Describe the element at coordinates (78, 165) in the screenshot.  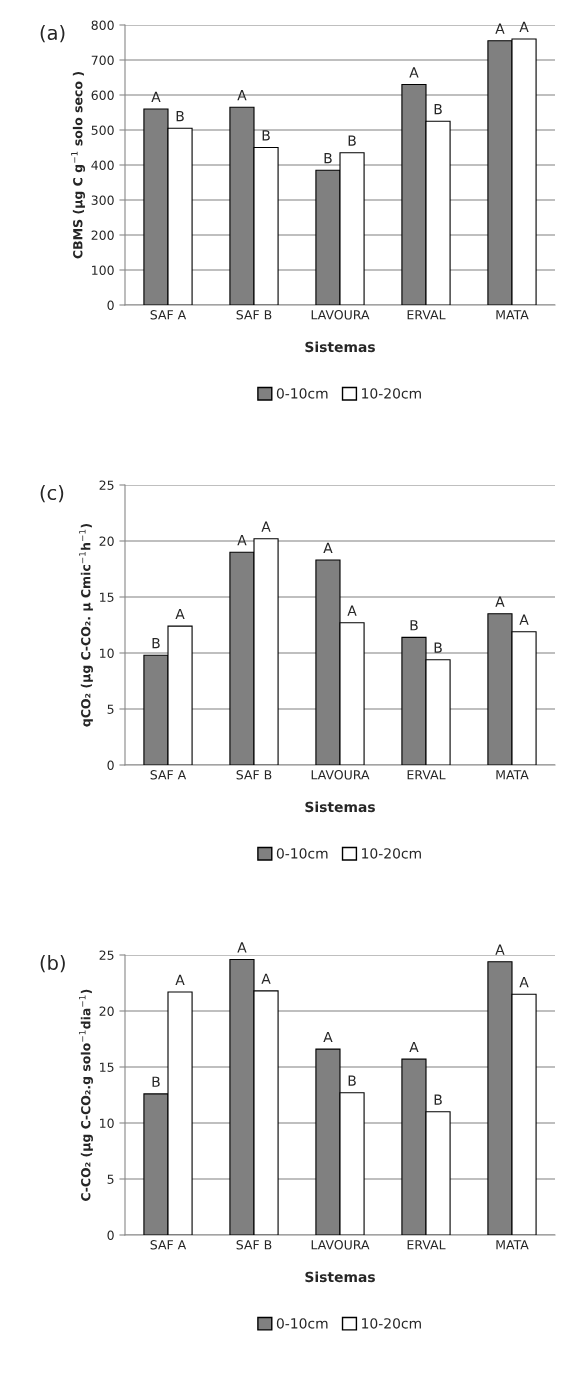
I see `y-axis-title: CBMS (µg C g$^{−1}$ solo seco )` at that location.